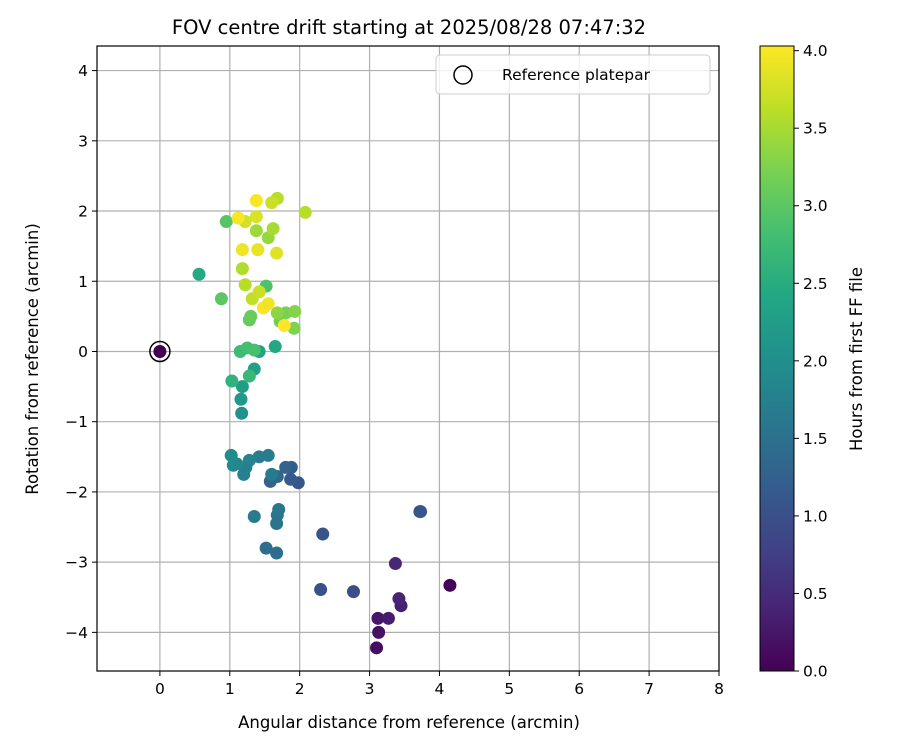 The image size is (900, 750). I want to click on x-tick-label: 8, so click(719, 689).